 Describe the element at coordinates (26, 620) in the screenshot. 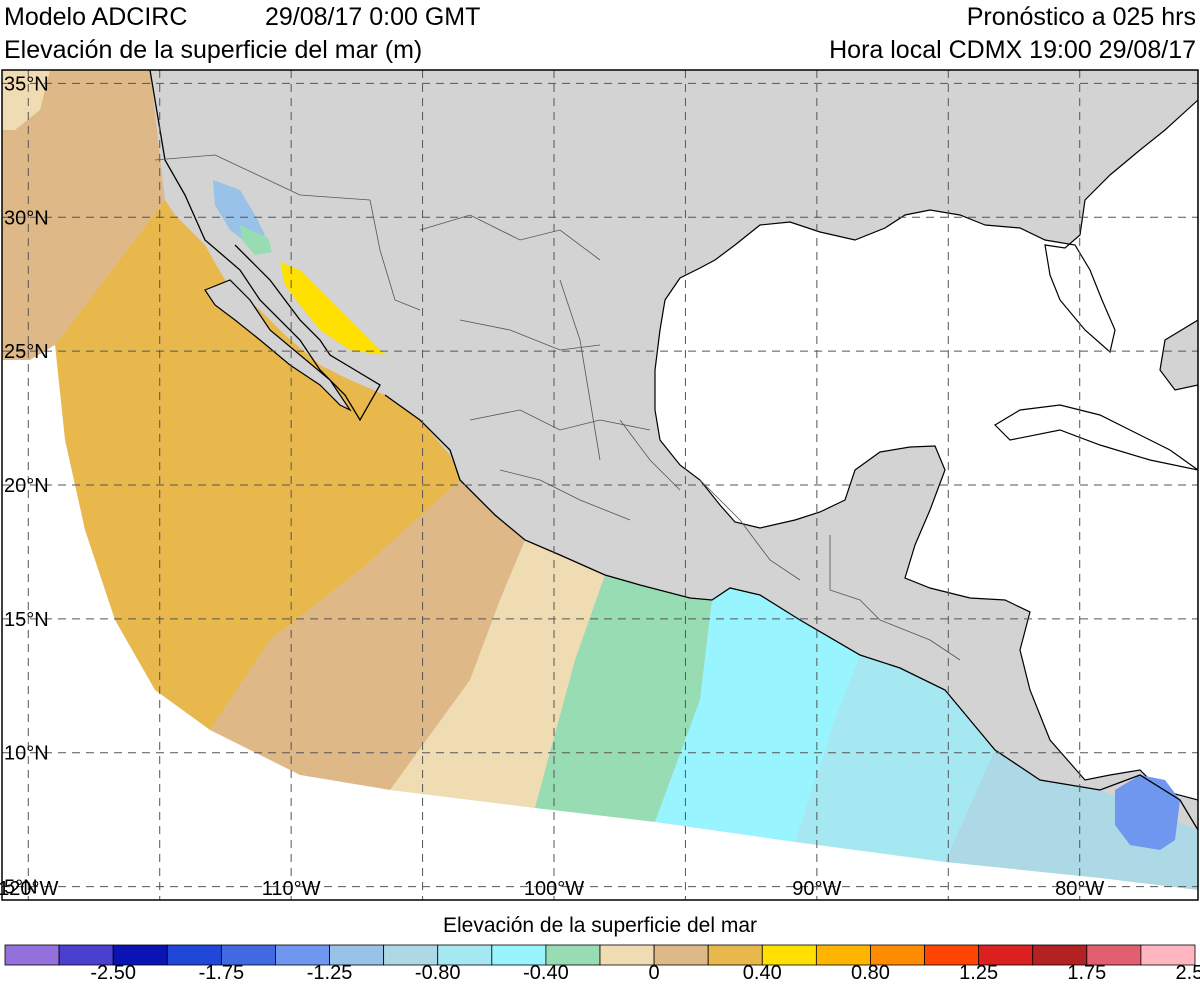

I see `lat-tick-label: 15°N` at that location.